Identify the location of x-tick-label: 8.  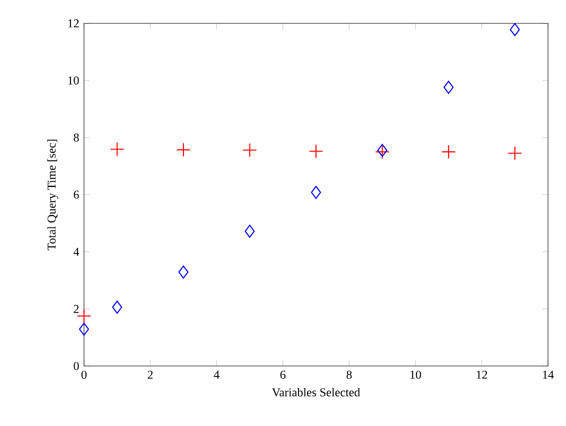
(349, 374).